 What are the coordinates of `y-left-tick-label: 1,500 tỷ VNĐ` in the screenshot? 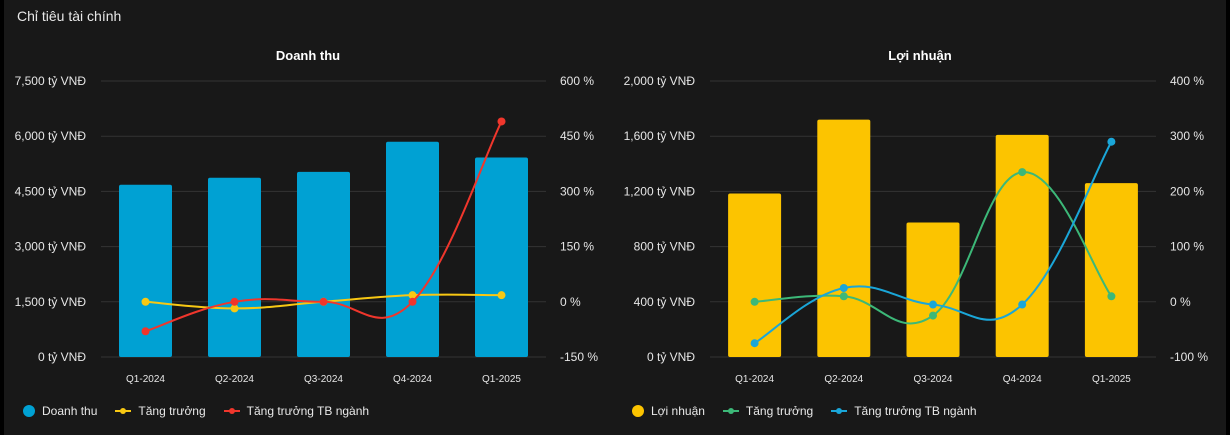 It's located at (51, 302).